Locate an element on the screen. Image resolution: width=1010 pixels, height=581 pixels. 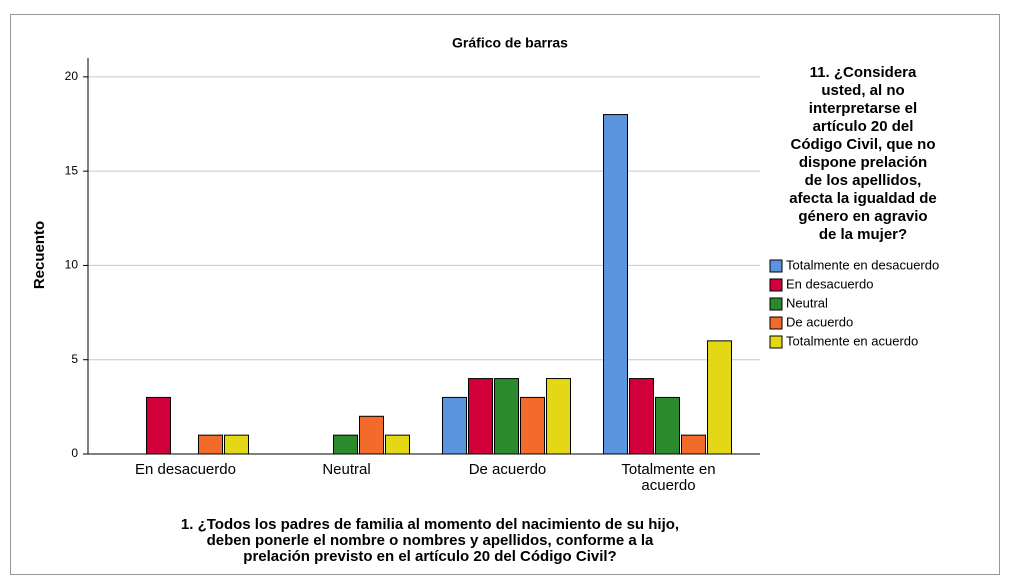
y-axis-label: Recuento is located at coordinates (39, 255).